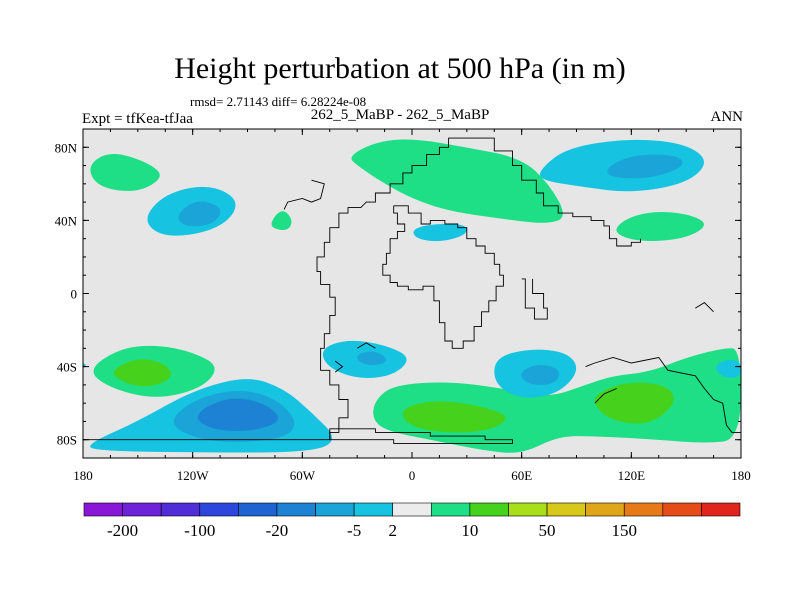 The image size is (800, 600). I want to click on x-tick-label-0: 180, so click(83, 475).